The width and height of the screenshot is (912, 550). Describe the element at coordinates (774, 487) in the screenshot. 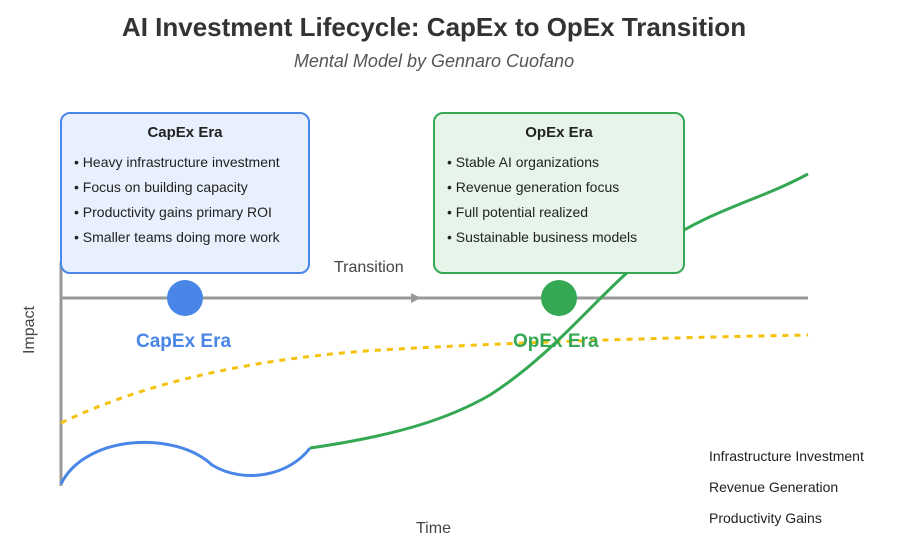

I see `legend-item-revenue: Revenue Generation` at that location.